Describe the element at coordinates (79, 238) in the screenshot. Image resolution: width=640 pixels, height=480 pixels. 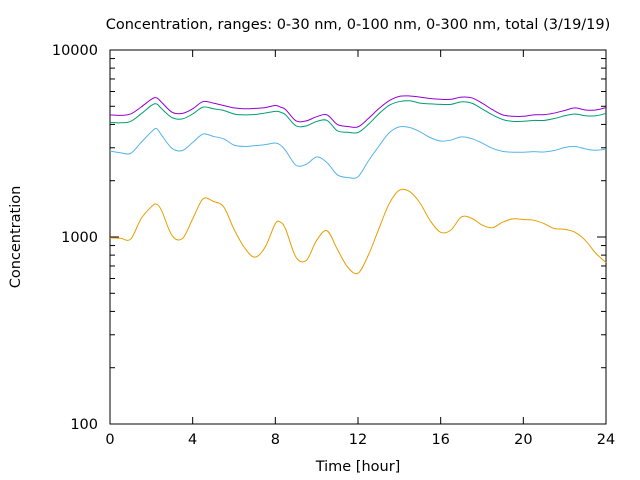
I see `y-tick-label: 1000` at that location.